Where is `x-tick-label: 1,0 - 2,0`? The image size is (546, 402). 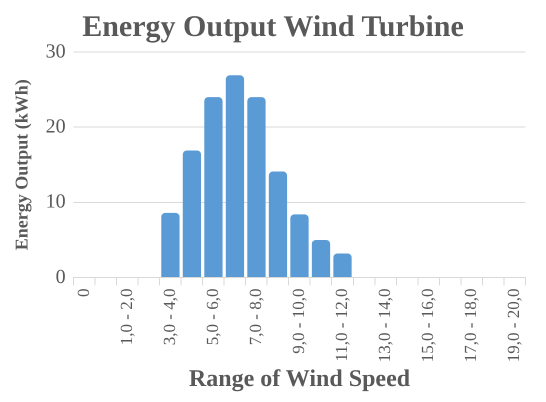
x-tick-label: 1,0 - 2,0 is located at coordinates (126, 317).